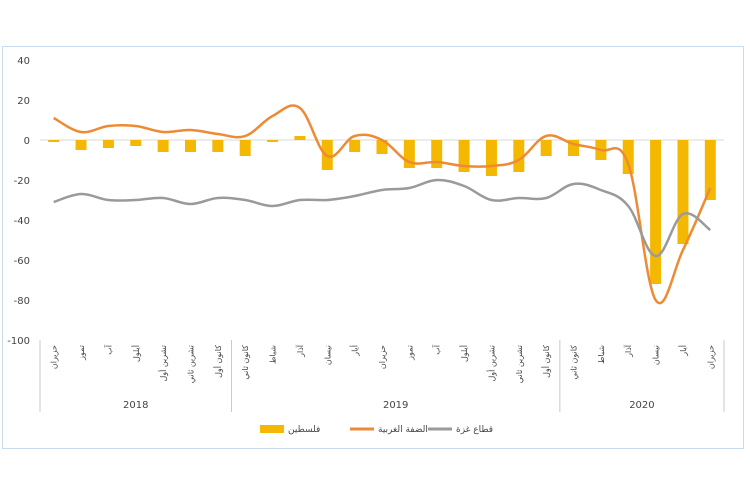 The width and height of the screenshot is (750, 500). What do you see at coordinates (22, 221) in the screenshot?
I see `y-tick-label: -40` at bounding box center [22, 221].